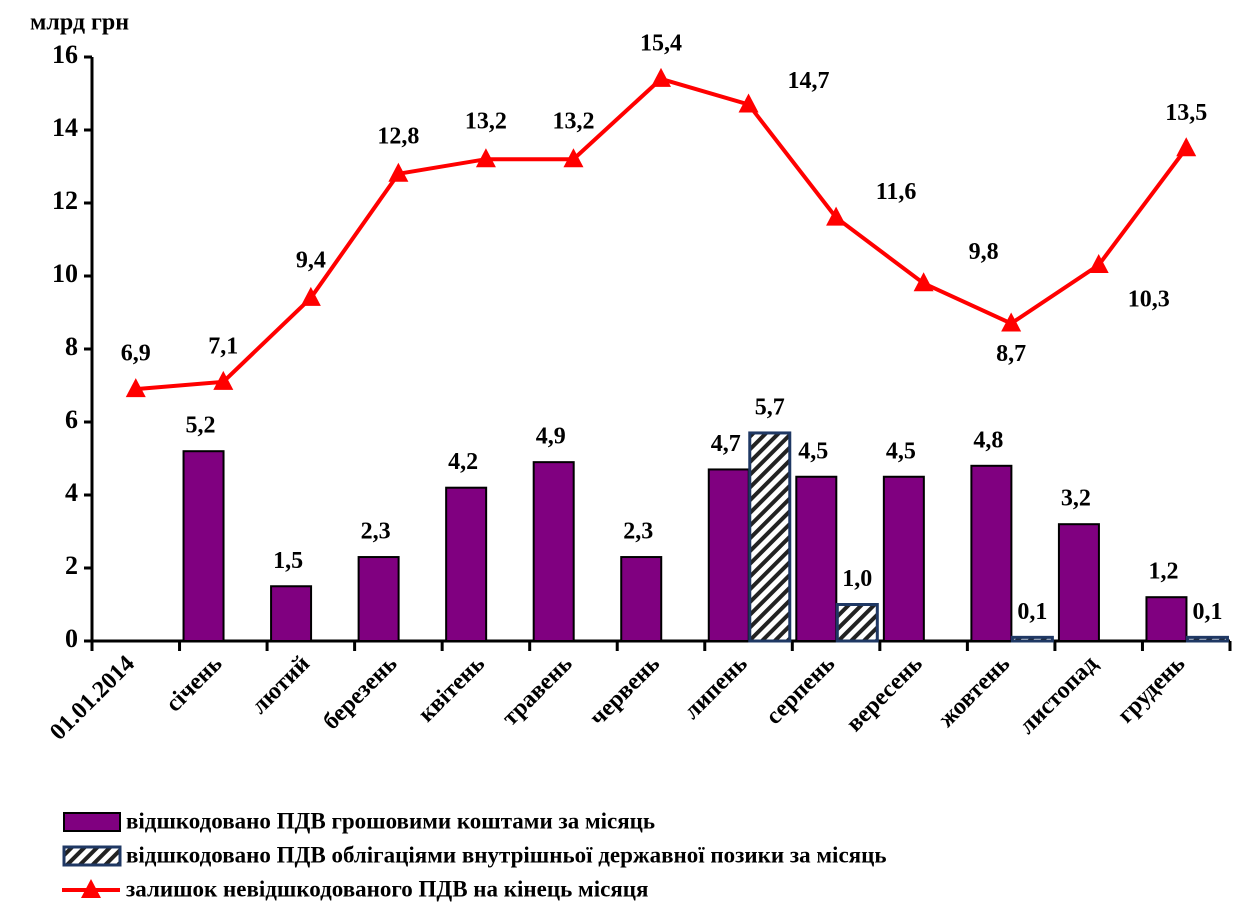 The image size is (1242, 908). Describe the element at coordinates (800, 690) in the screenshot. I see `x-tick-label: серпень` at that location.